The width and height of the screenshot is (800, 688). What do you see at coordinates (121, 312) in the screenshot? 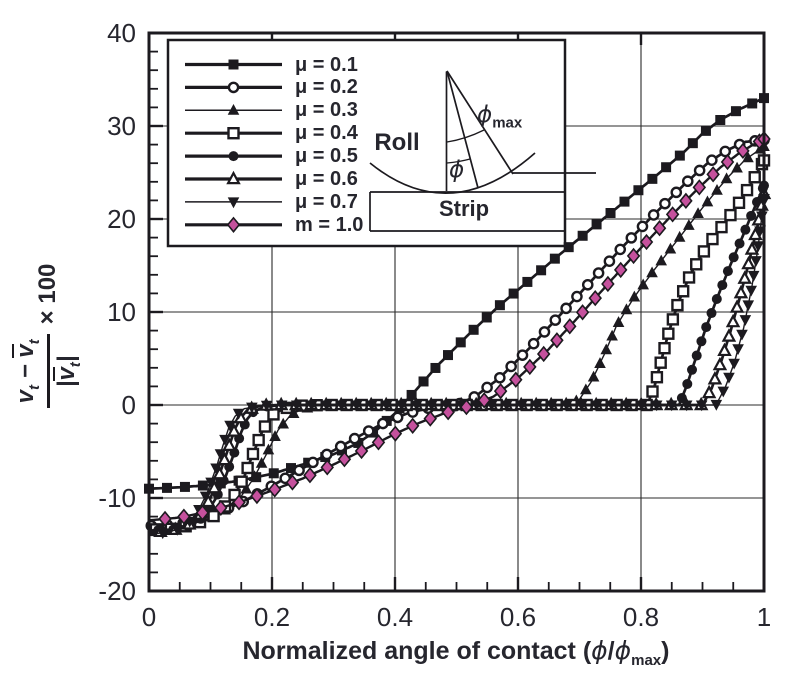
I see `svg-text: 10` at bounding box center [121, 312].